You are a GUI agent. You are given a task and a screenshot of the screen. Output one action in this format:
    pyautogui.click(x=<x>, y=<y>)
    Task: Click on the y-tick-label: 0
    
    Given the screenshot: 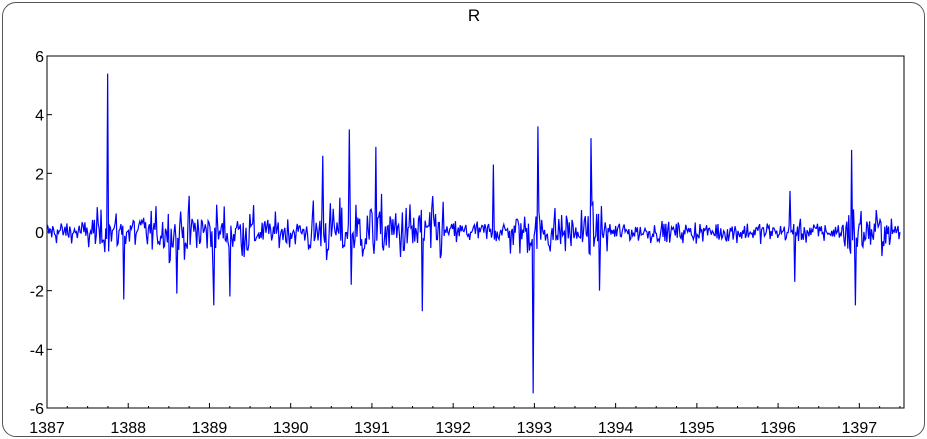 What is the action you would take?
    pyautogui.click(x=39, y=233)
    